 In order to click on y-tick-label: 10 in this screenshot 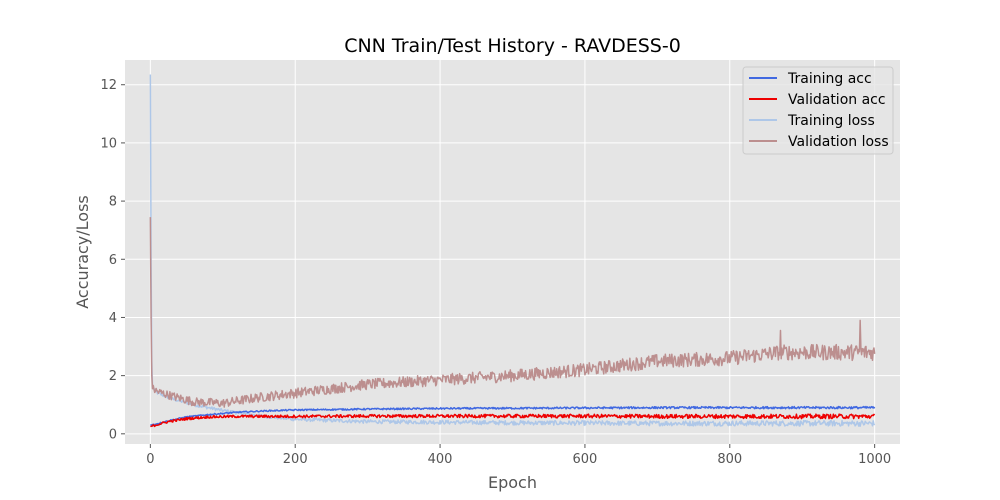, I will do `click(108, 143)`.